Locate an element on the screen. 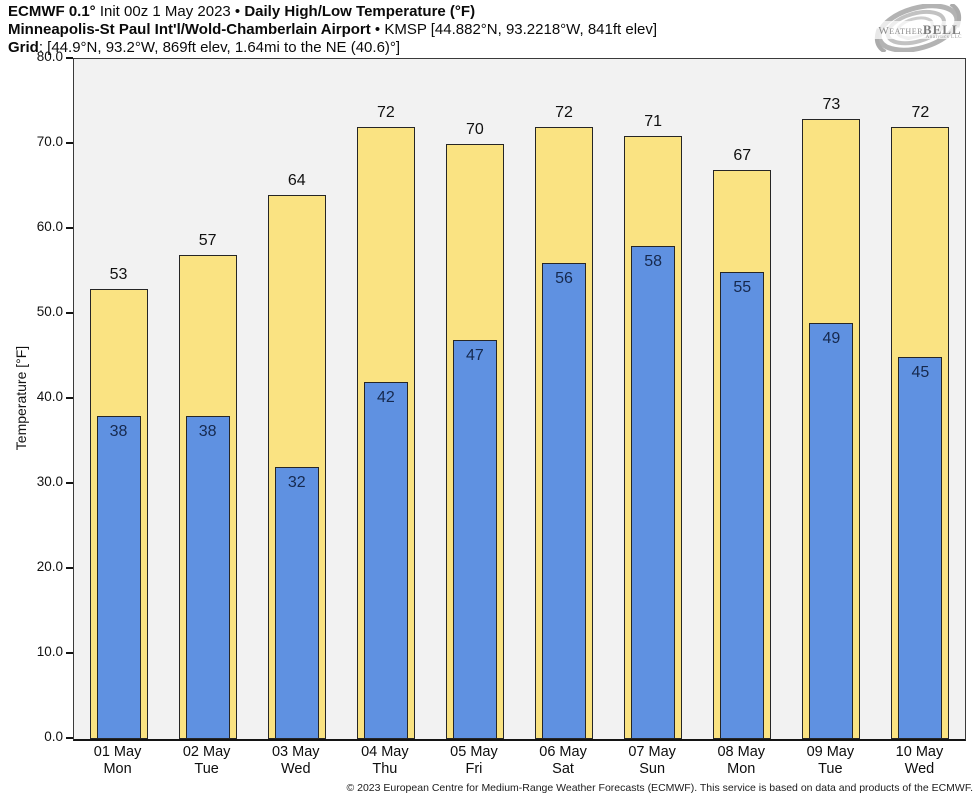 This screenshot has height=803, width=980. header-model-label: ECMWF 0.1° is located at coordinates (52, 11).